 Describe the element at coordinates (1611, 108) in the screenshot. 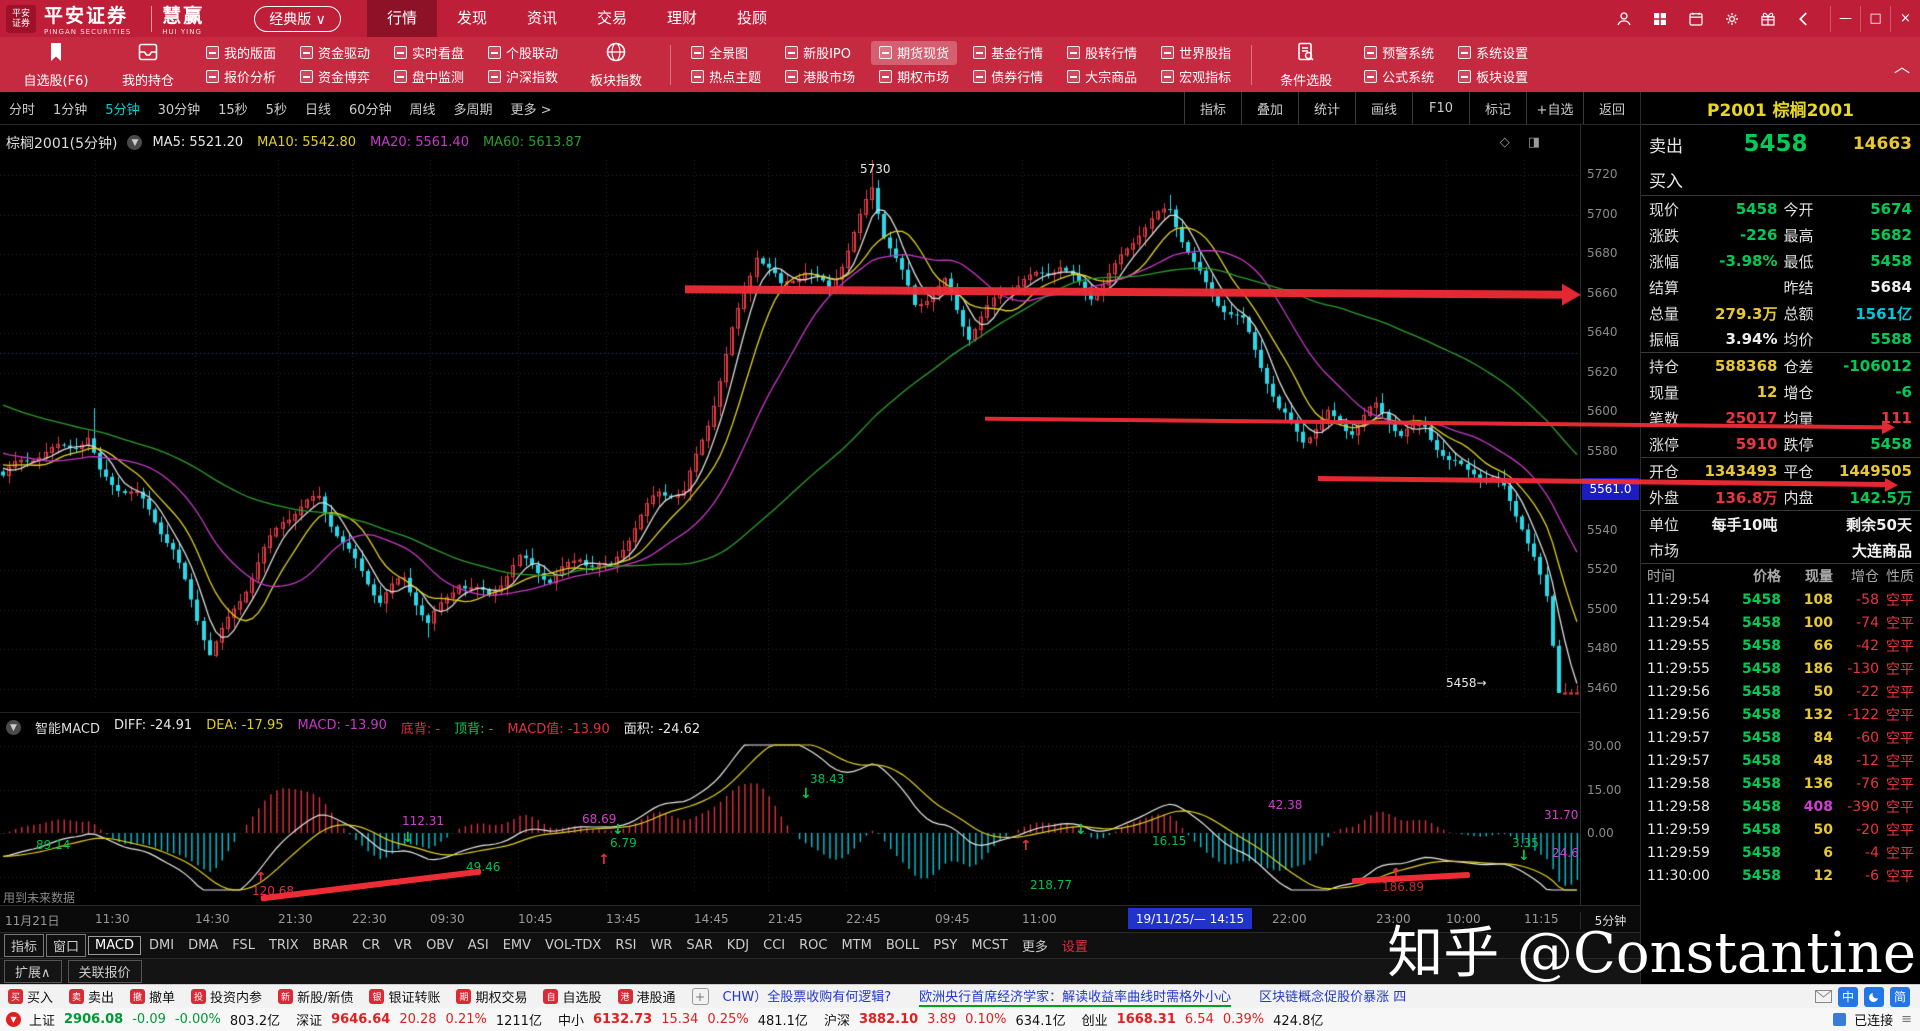

I see `tool-返回: 返回` at that location.